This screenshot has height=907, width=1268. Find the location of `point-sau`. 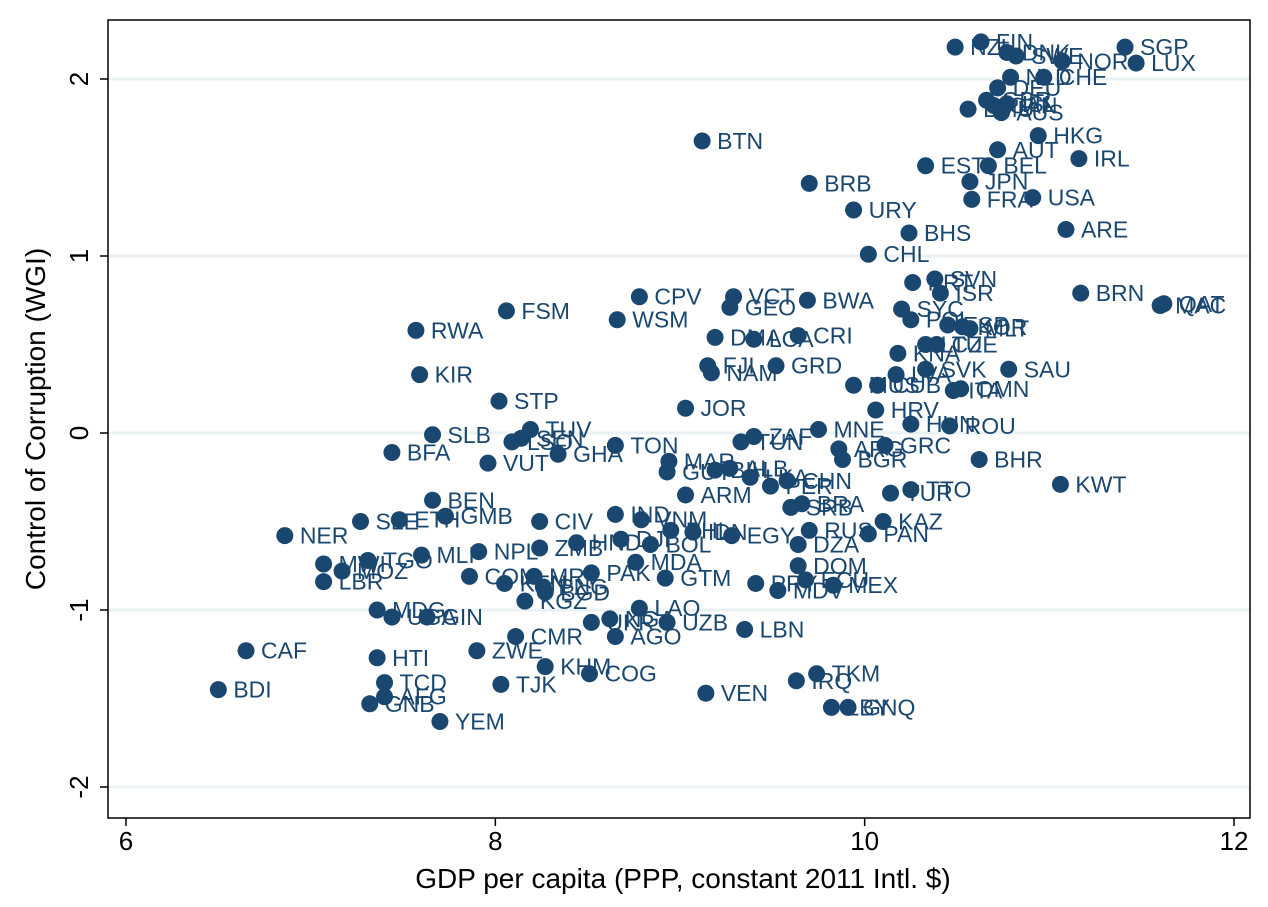

point-sau is located at coordinates (1009, 369).